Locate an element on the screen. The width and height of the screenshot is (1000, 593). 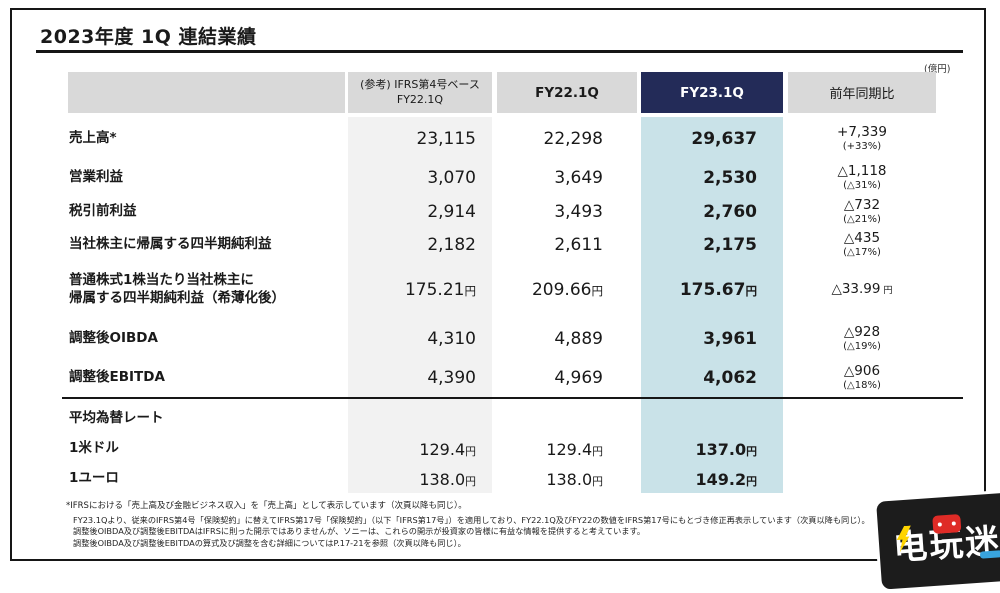
row-label: 当社株主に帰属する四半期純利益 is located at coordinates (170, 244).